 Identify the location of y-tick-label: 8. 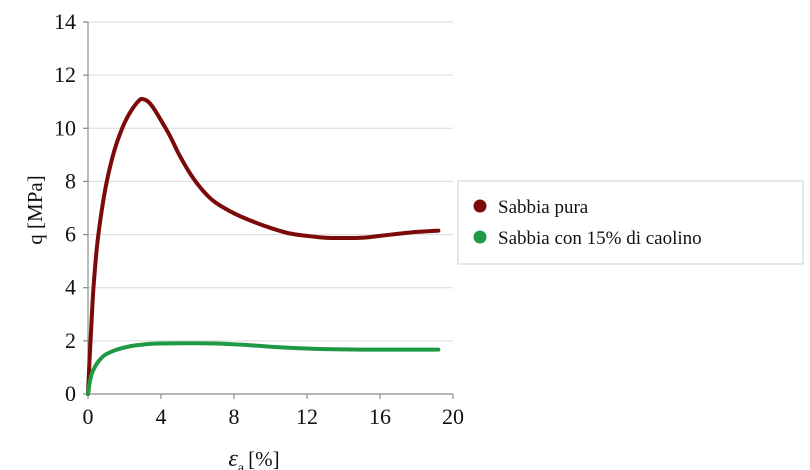
(70, 180).